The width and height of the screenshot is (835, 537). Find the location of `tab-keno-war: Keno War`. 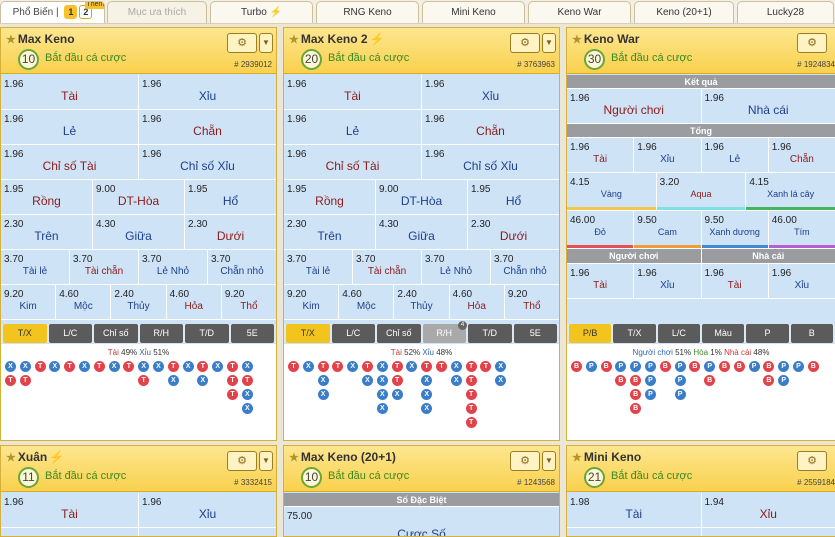

tab-keno-war: Keno War is located at coordinates (579, 12).